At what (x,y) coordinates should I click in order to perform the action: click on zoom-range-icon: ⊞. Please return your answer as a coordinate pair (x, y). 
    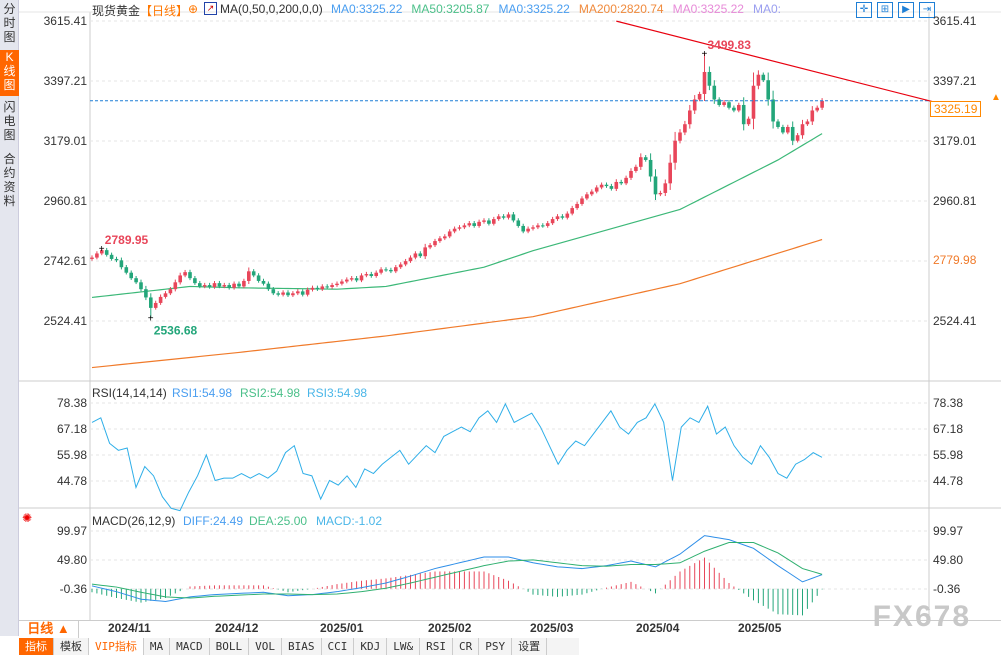
    Looking at the image, I should click on (885, 10).